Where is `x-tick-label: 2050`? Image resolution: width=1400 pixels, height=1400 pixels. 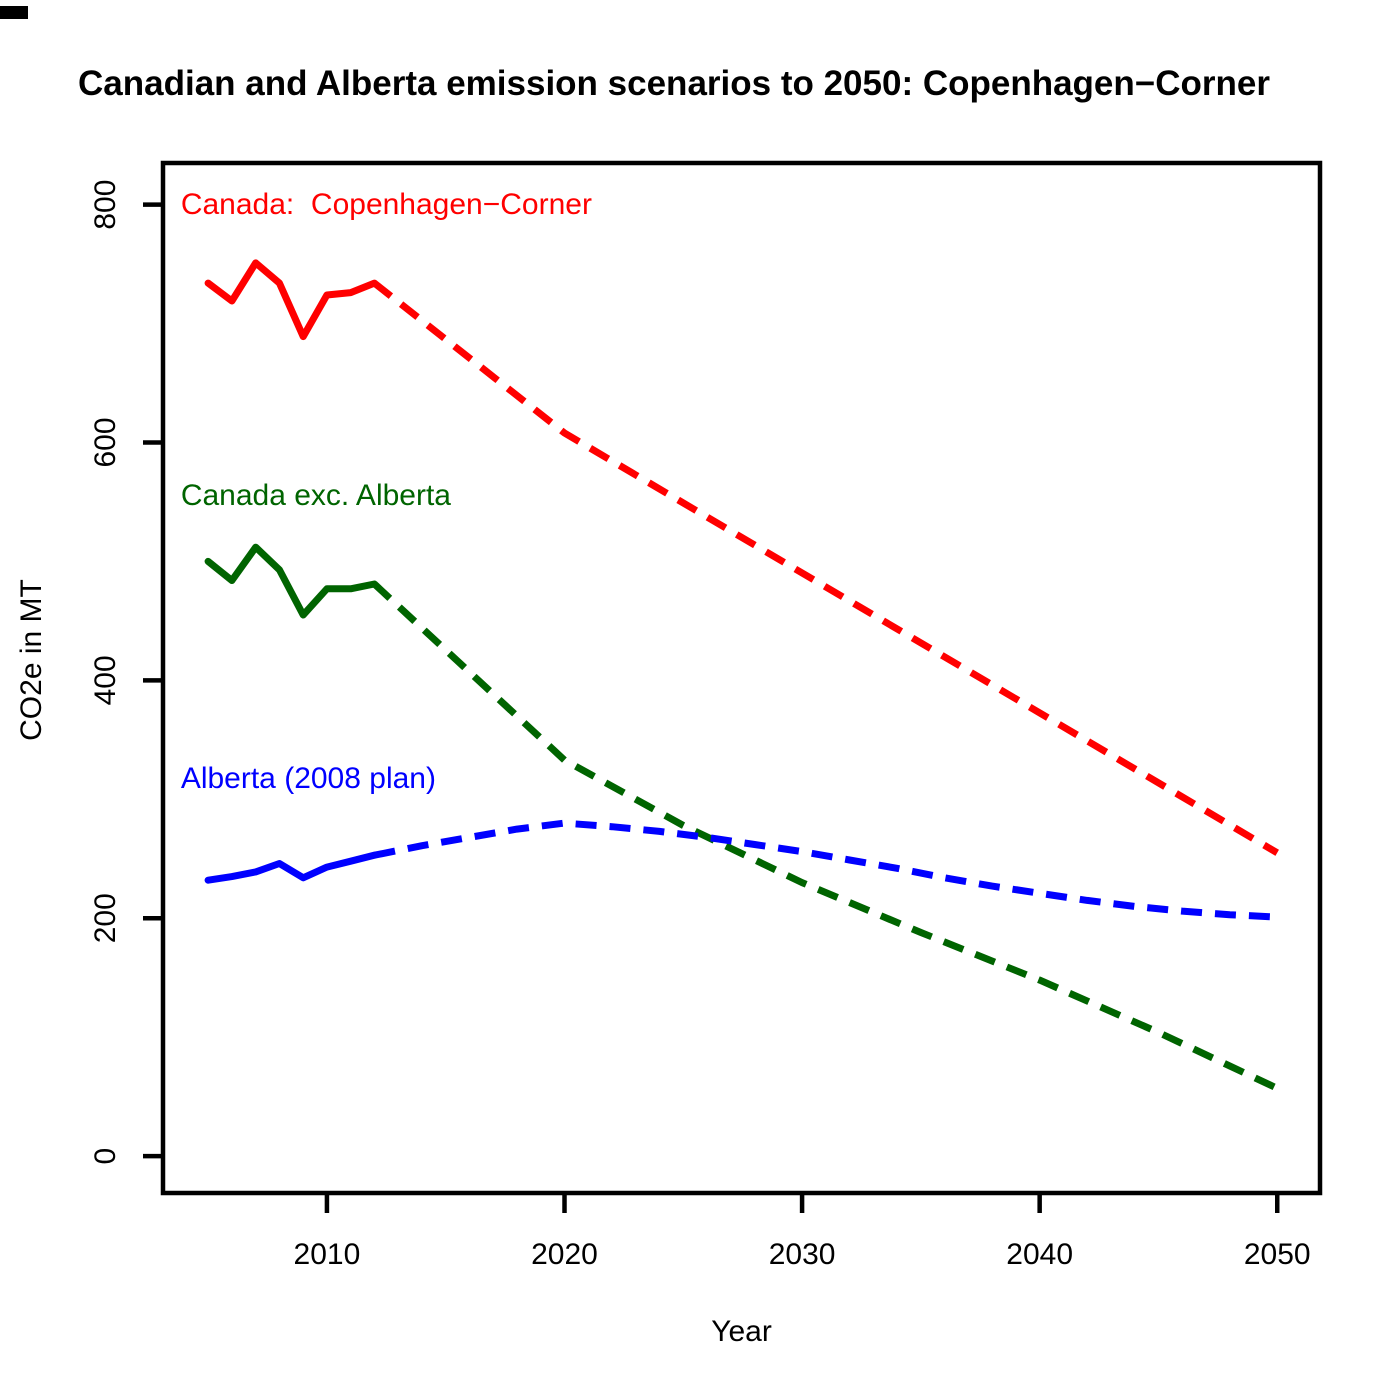 x-tick-label: 2050 is located at coordinates (1277, 1254).